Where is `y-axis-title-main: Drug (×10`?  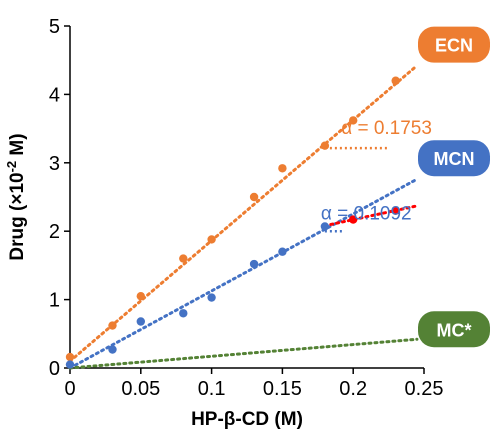 y-axis-title-main: Drug (×10 is located at coordinates (17, 216).